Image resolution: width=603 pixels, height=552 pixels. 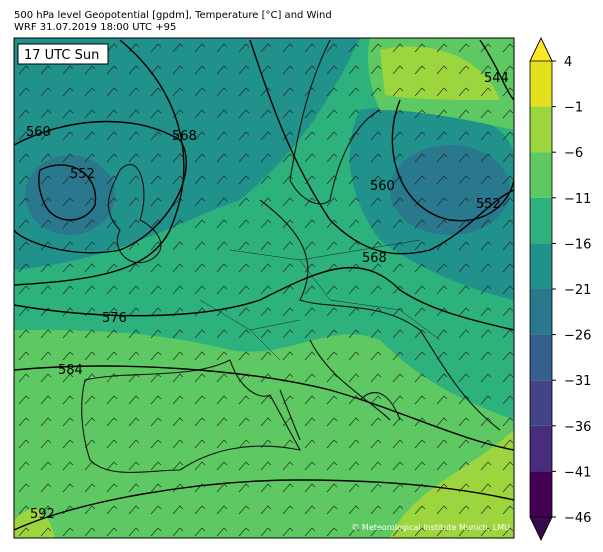 I want to click on contour-label: 584, so click(x=70, y=370).